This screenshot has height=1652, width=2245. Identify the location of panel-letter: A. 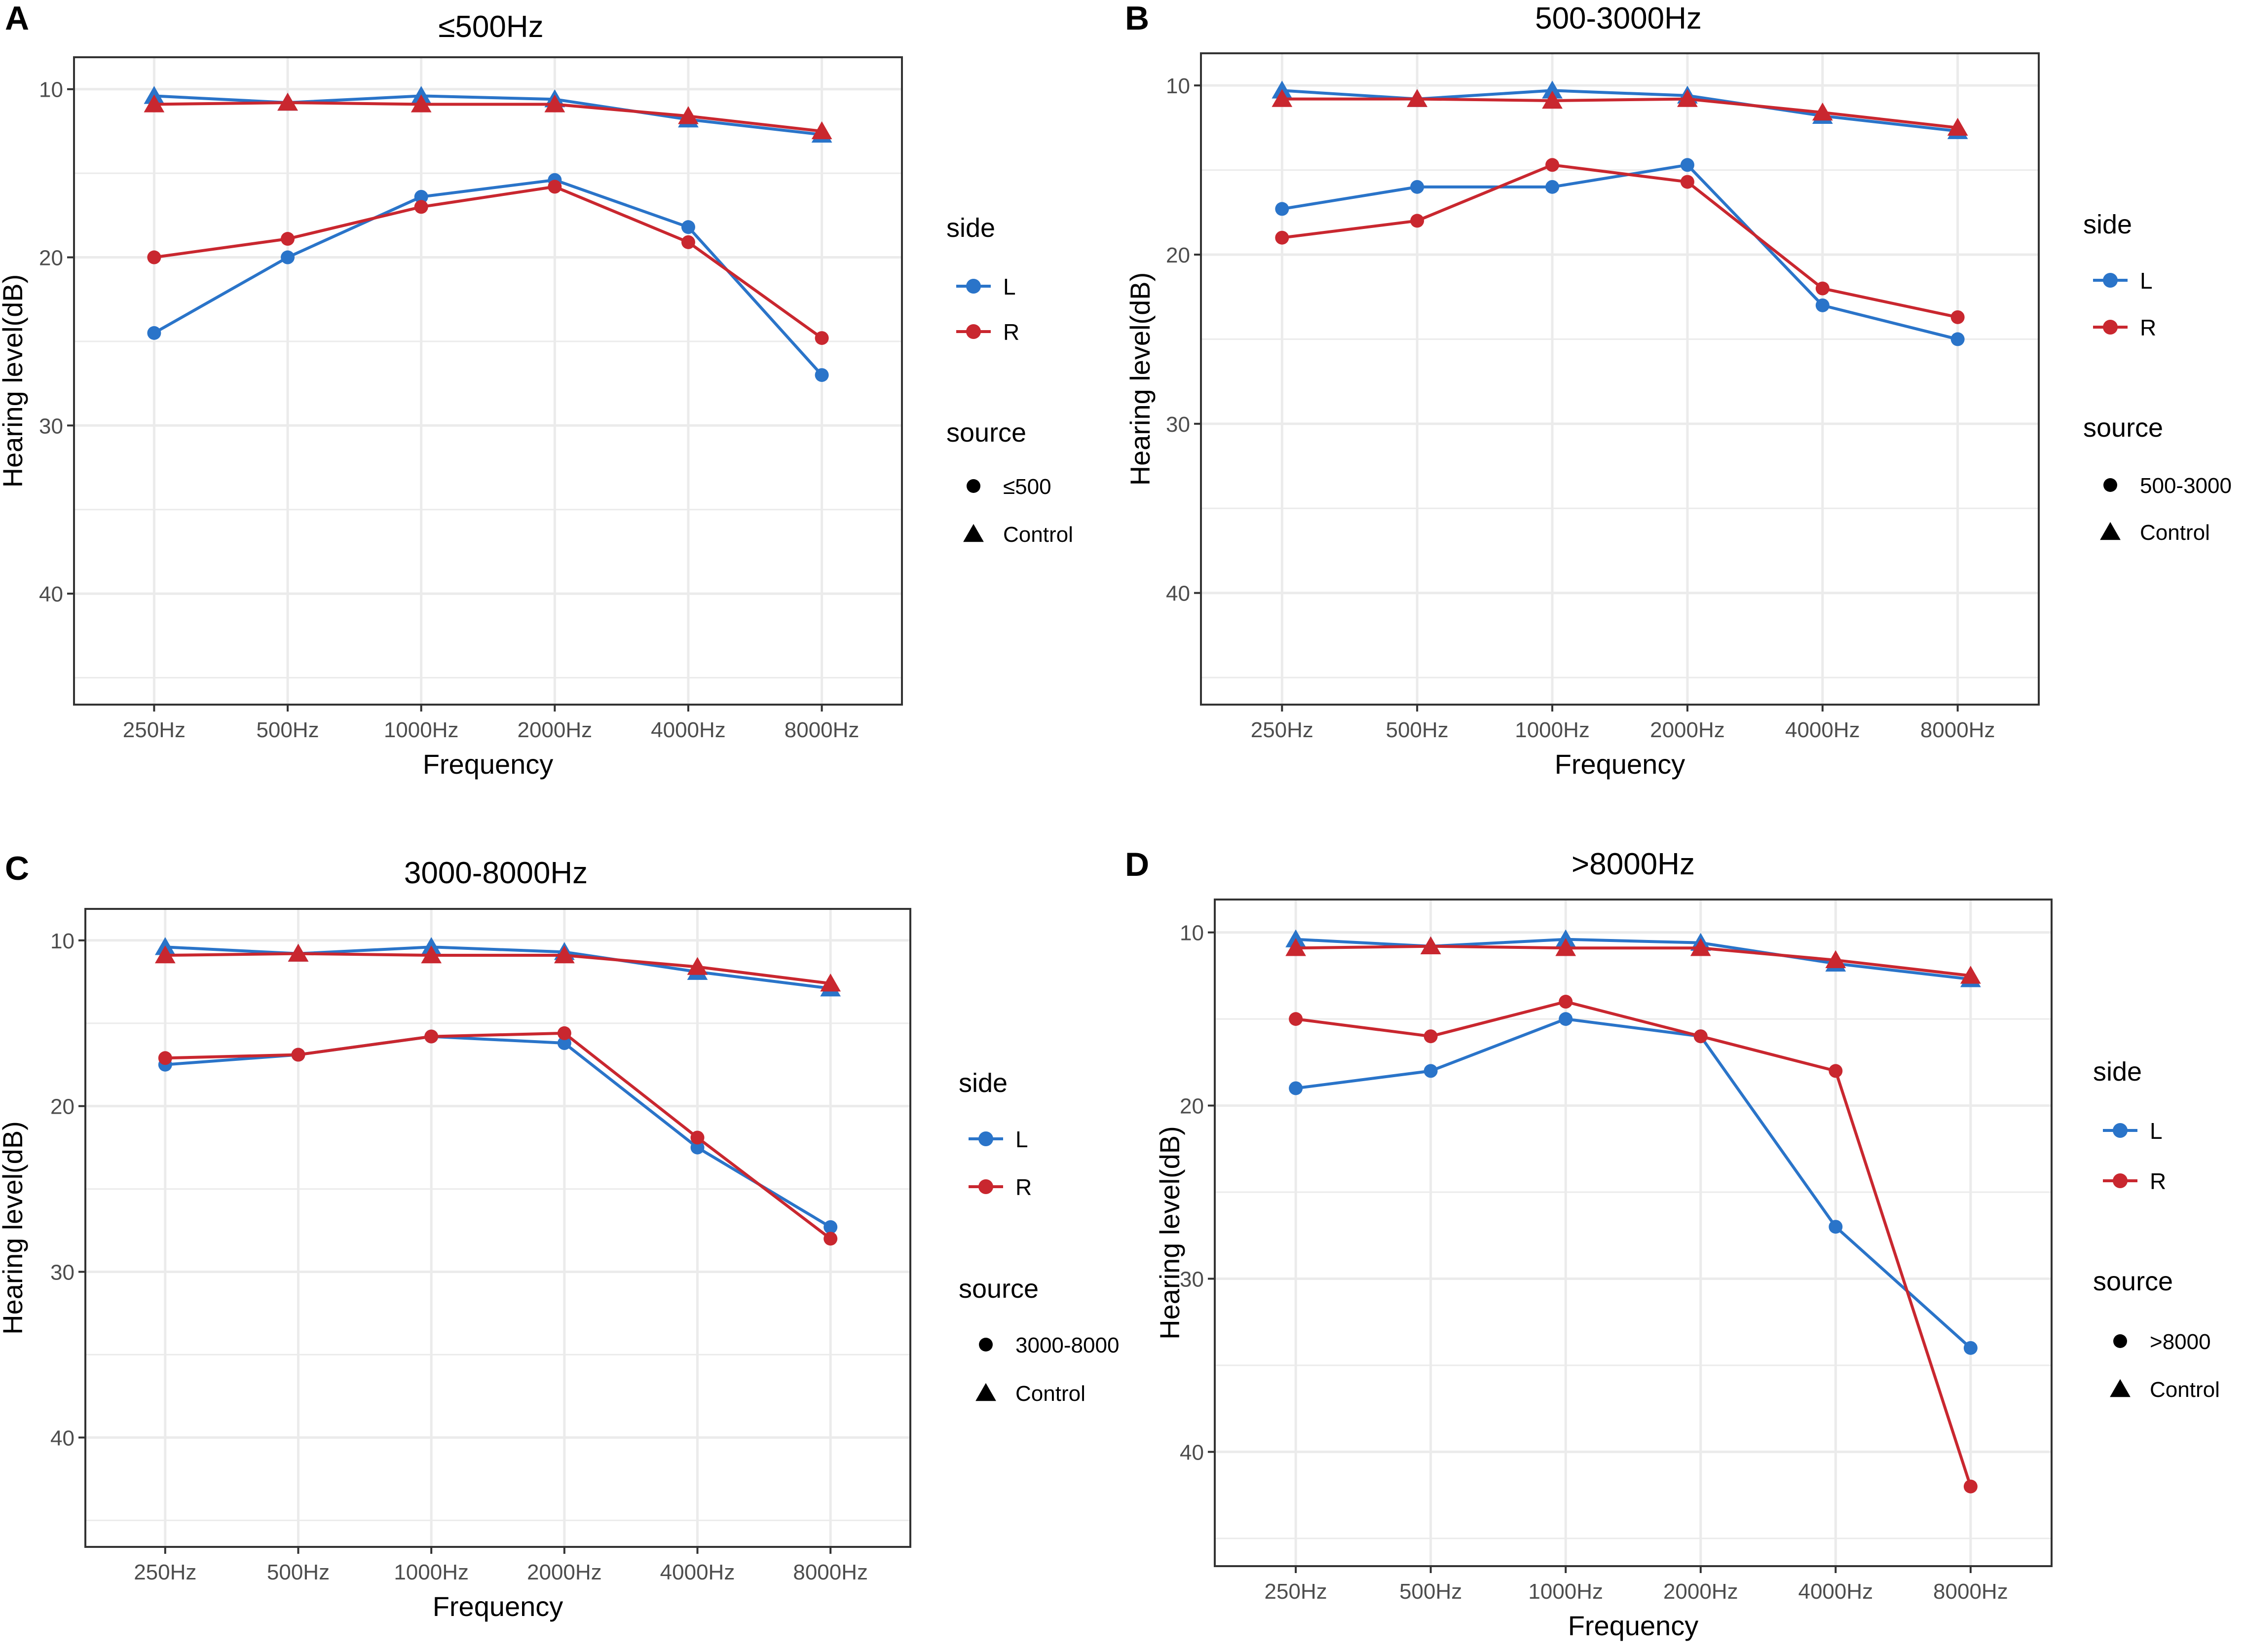
(17, 19).